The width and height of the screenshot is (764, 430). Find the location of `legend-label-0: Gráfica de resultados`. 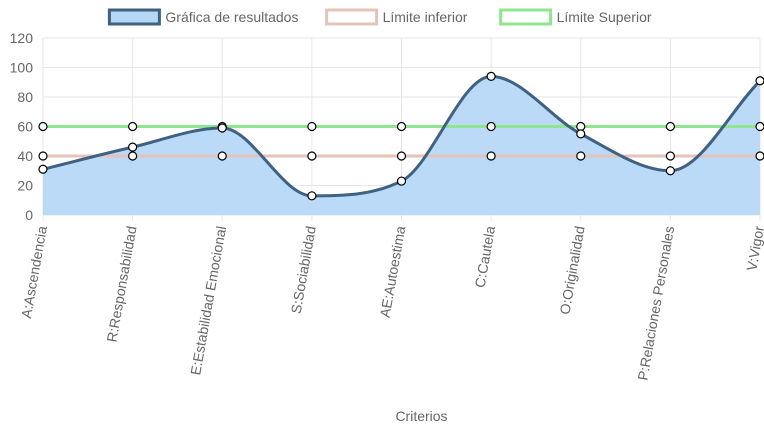

legend-label-0: Gráfica de resultados is located at coordinates (231, 17).